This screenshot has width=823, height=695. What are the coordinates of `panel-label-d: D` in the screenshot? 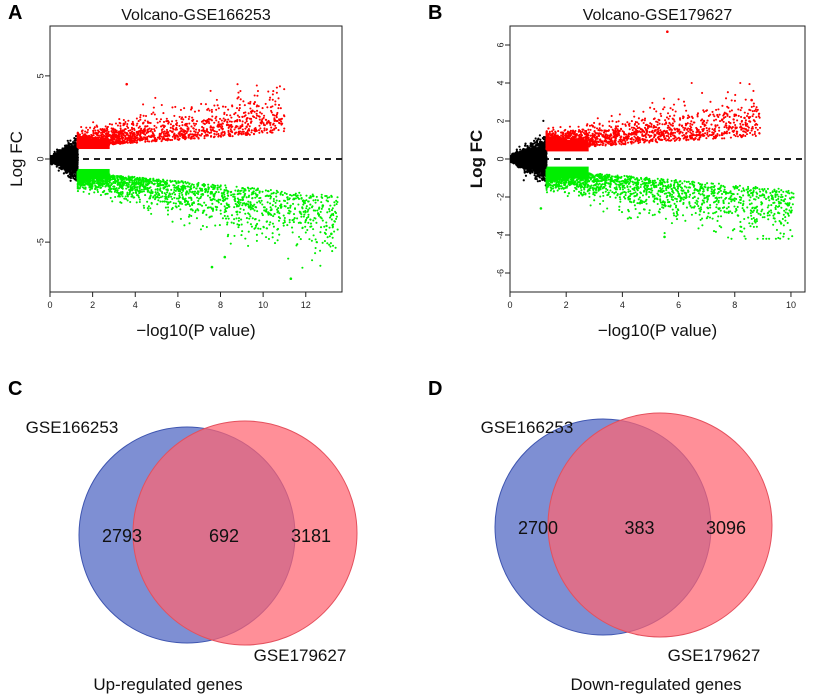 It's located at (435, 389).